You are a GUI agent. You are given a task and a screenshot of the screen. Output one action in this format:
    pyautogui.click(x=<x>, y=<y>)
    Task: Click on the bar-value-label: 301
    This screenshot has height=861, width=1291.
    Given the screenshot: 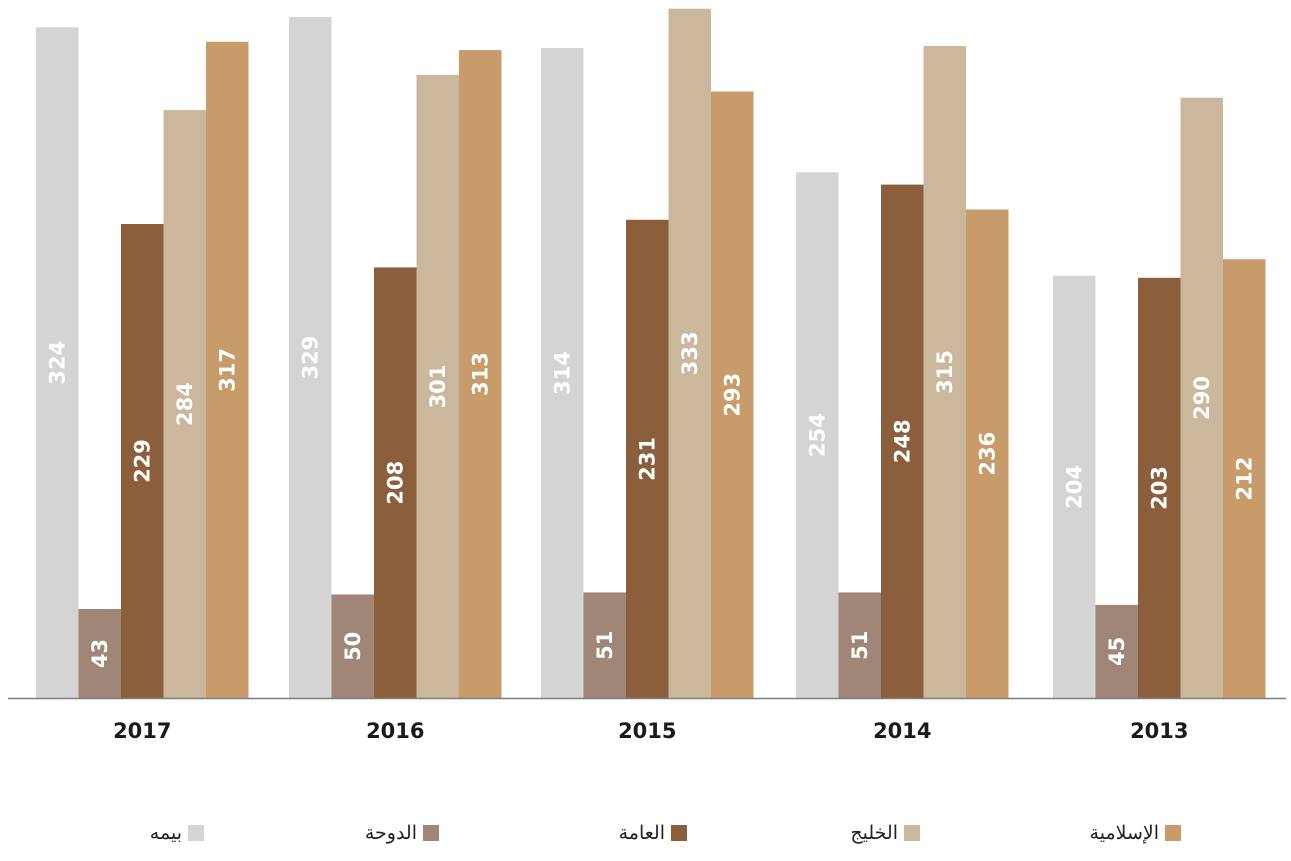 What is the action you would take?
    pyautogui.click(x=438, y=387)
    